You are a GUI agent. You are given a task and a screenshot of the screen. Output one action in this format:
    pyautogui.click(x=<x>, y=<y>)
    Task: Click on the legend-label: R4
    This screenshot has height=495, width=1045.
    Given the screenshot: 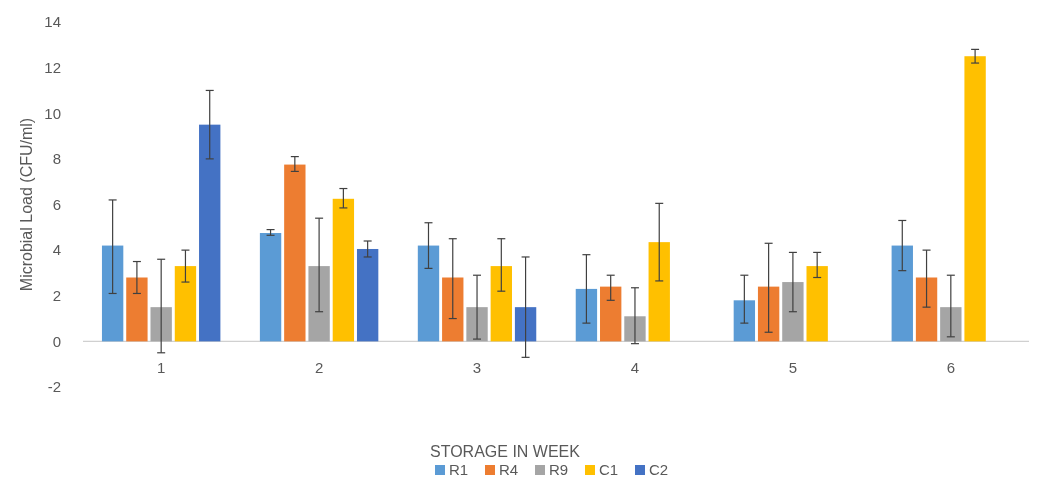 What is the action you would take?
    pyautogui.click(x=509, y=469)
    